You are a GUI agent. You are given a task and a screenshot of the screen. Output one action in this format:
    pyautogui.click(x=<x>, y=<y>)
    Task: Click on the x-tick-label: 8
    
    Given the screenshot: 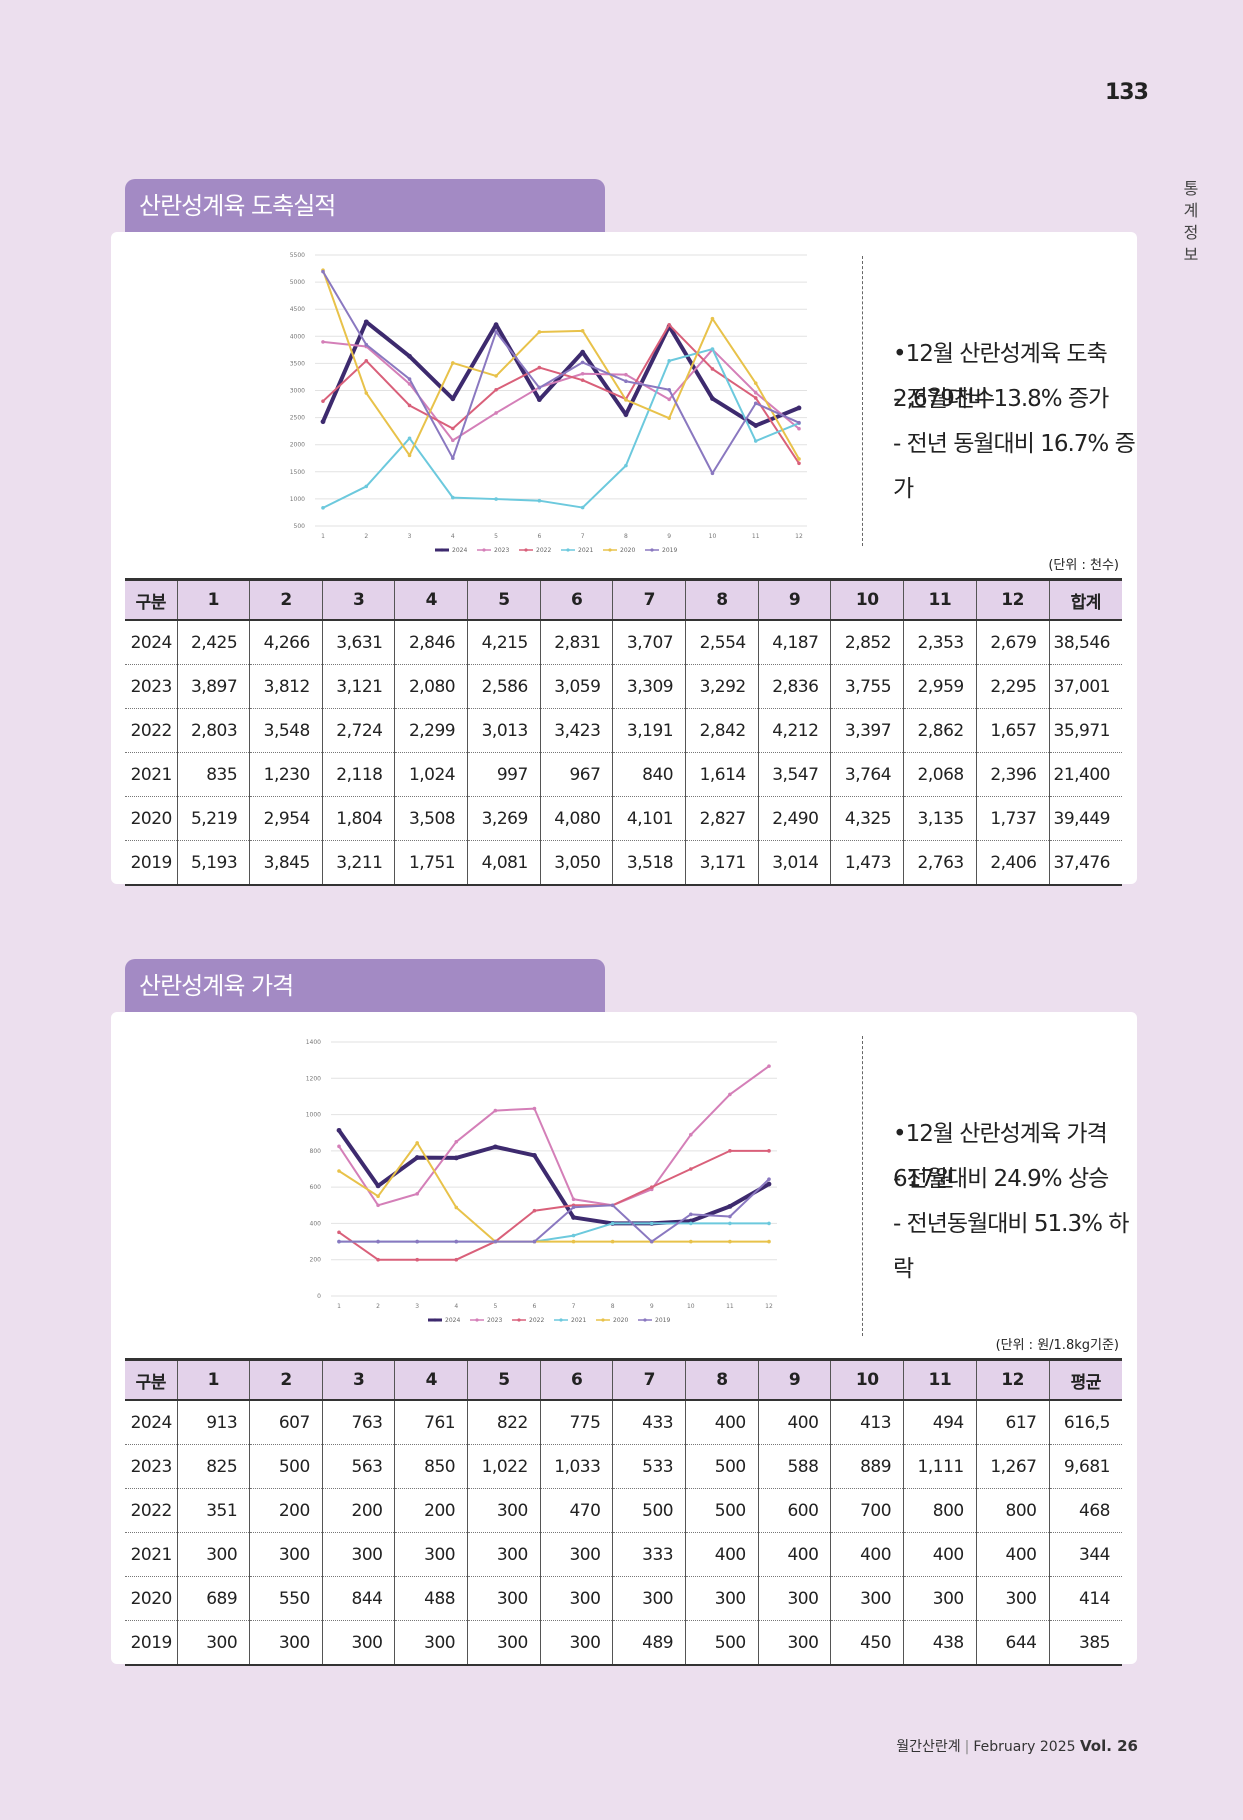 What is the action you would take?
    pyautogui.click(x=626, y=536)
    